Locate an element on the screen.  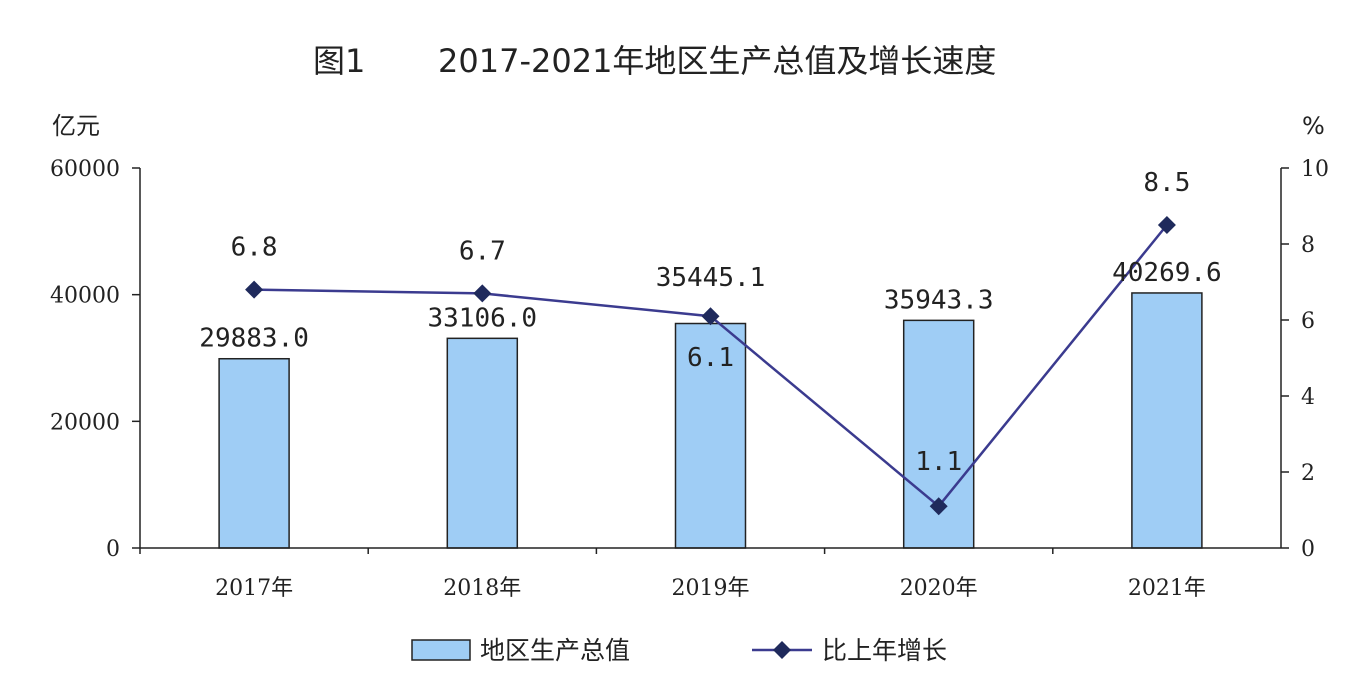
y-left-unit: 亿元 is located at coordinates (76, 126).